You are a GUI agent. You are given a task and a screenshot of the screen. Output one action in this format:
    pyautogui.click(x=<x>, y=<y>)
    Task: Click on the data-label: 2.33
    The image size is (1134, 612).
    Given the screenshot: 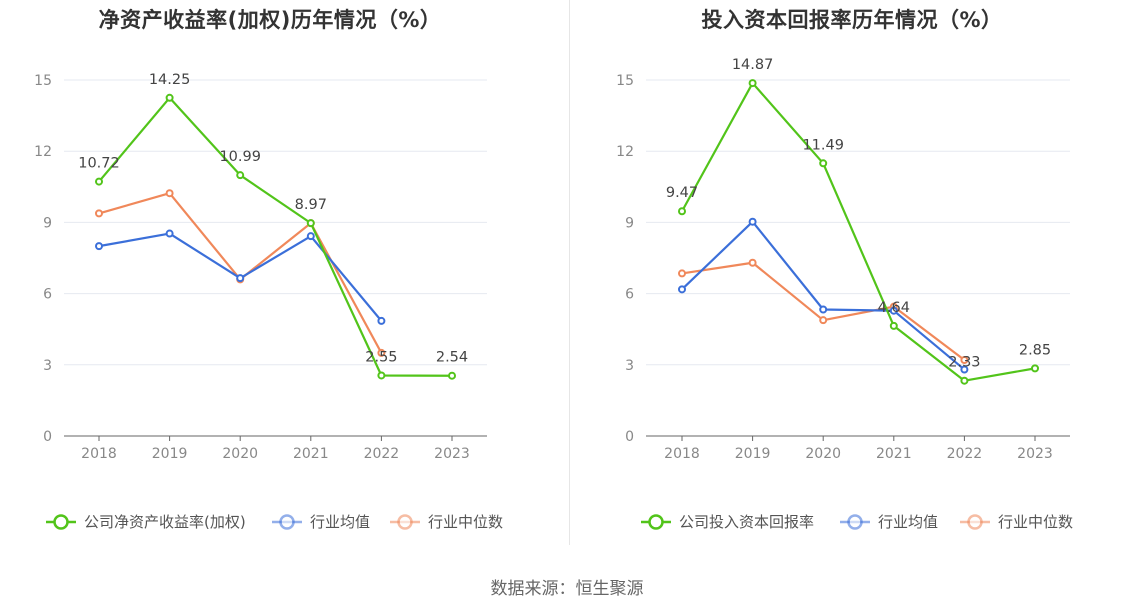 What is the action you would take?
    pyautogui.click(x=964, y=363)
    